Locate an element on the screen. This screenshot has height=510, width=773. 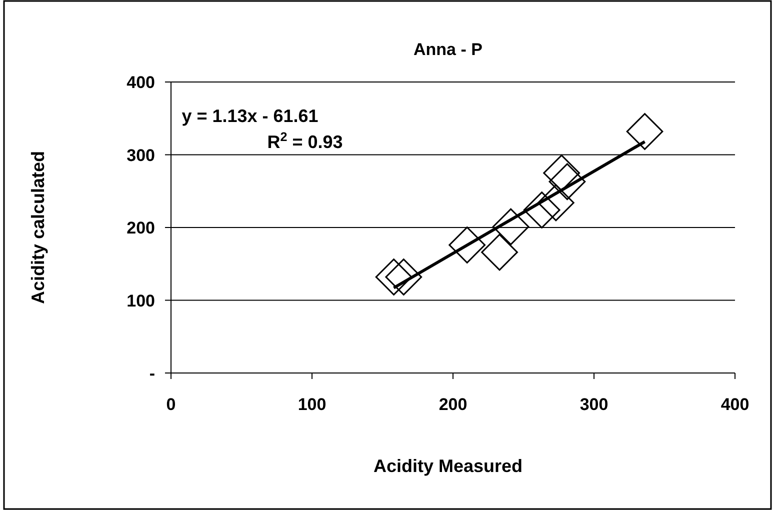
y-tick-label: - is located at coordinates (152, 373).